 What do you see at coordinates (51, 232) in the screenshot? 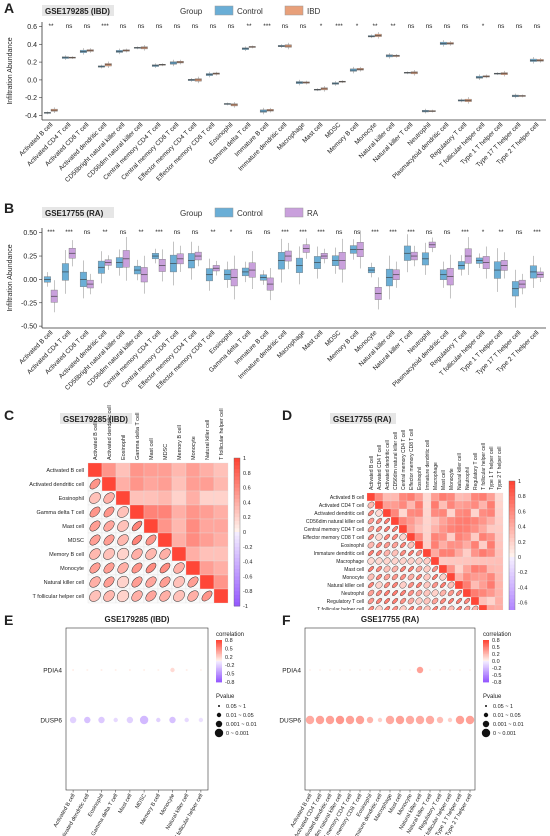
I see `significance-0: ***` at bounding box center [51, 232].